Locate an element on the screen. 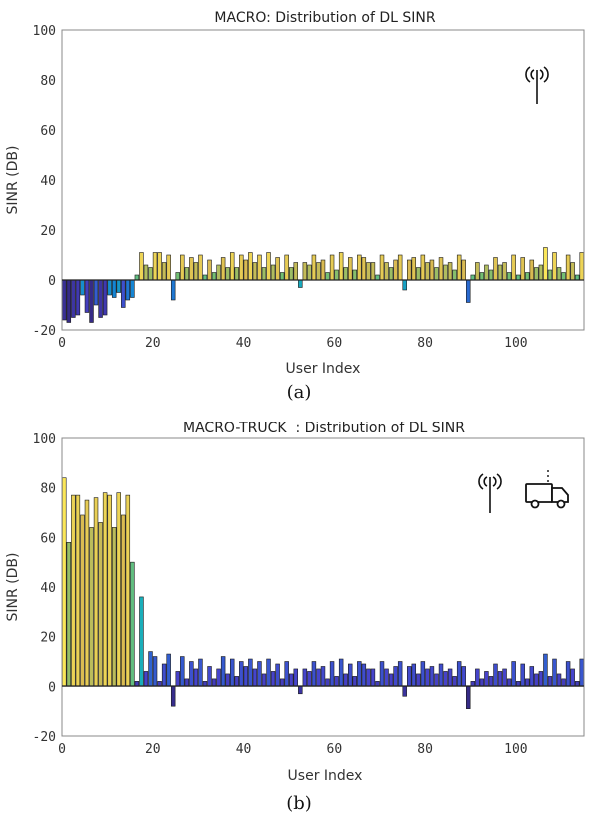  y-tick-label: 40 is located at coordinates (48, 181).